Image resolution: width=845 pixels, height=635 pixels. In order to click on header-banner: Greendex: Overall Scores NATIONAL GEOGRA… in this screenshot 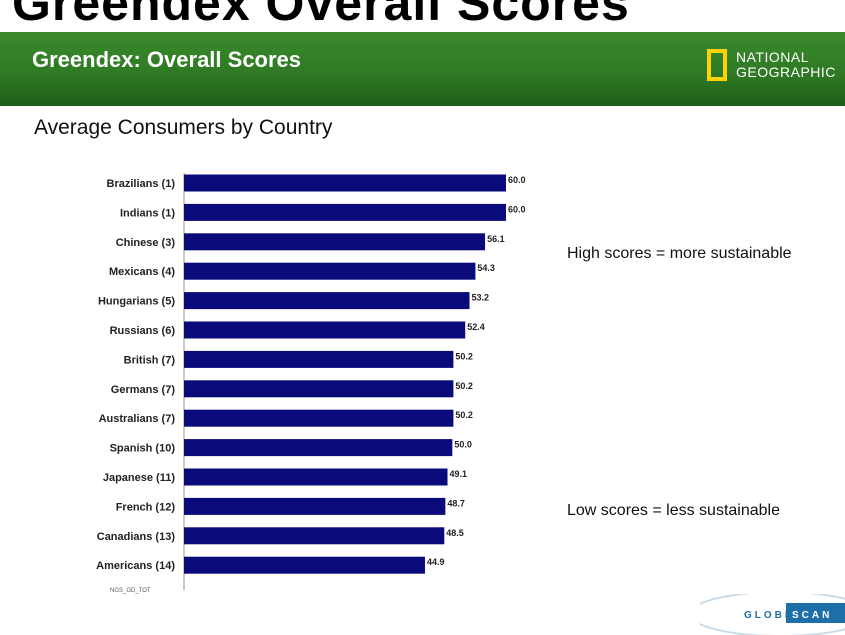, I will do `click(422, 69)`.